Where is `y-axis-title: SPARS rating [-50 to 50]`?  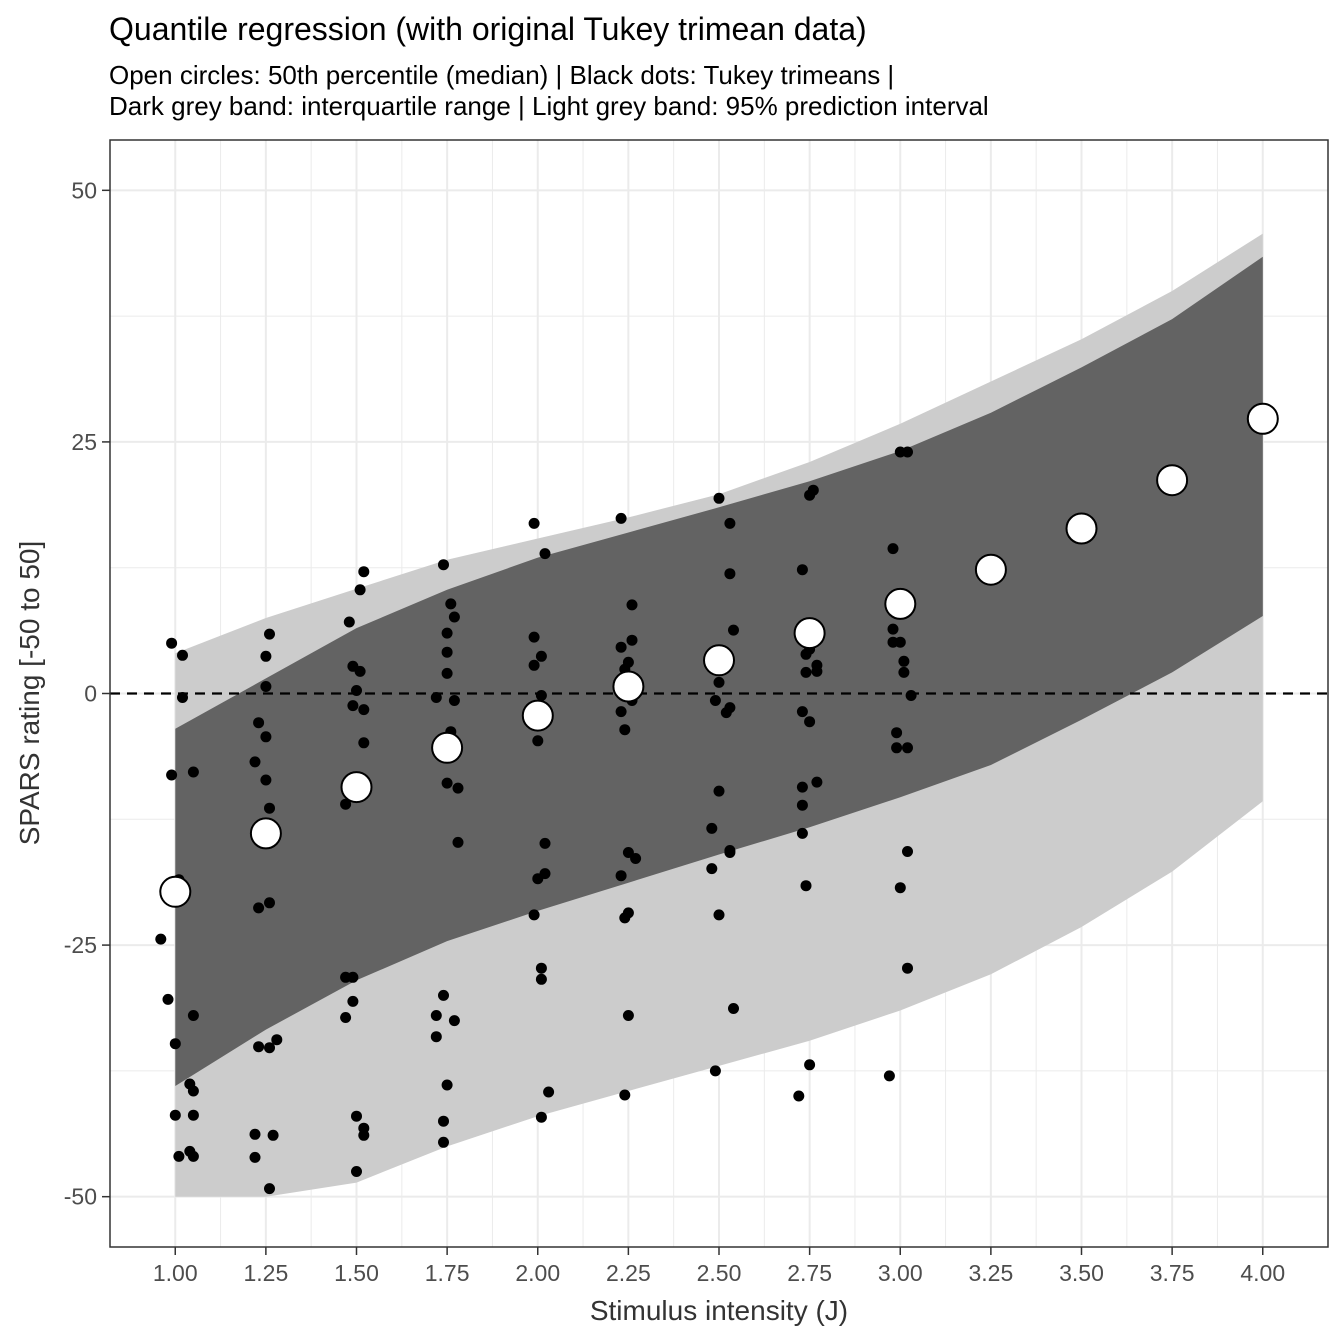
y-axis-title: SPARS rating [-50 to 50] is located at coordinates (29, 693).